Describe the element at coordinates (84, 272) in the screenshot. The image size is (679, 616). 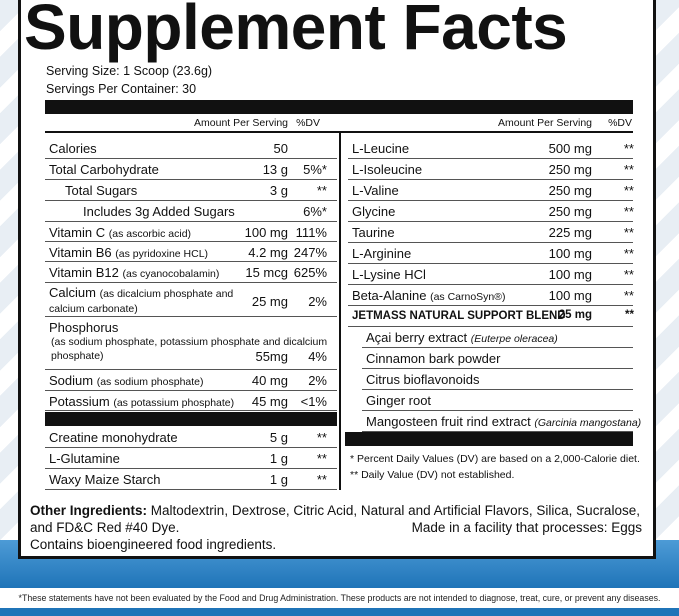
I see `nutrient-name: Vitamin B12` at that location.